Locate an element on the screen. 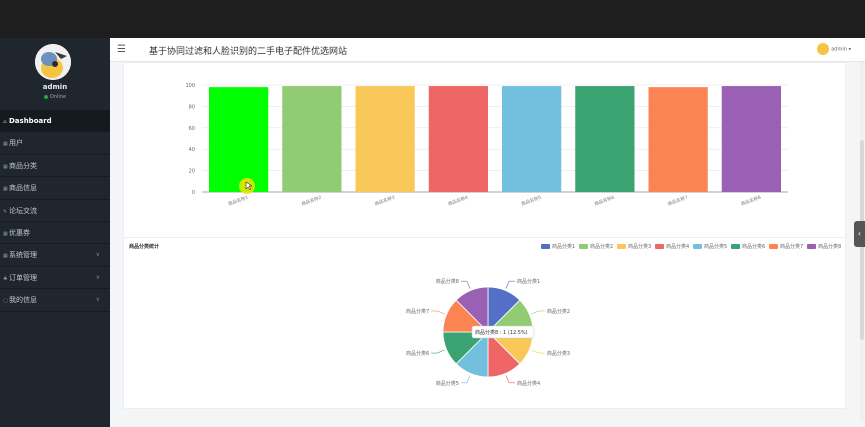 The height and width of the screenshot is (427, 865). sidebar-item-label: 论坛交流 is located at coordinates (23, 210).